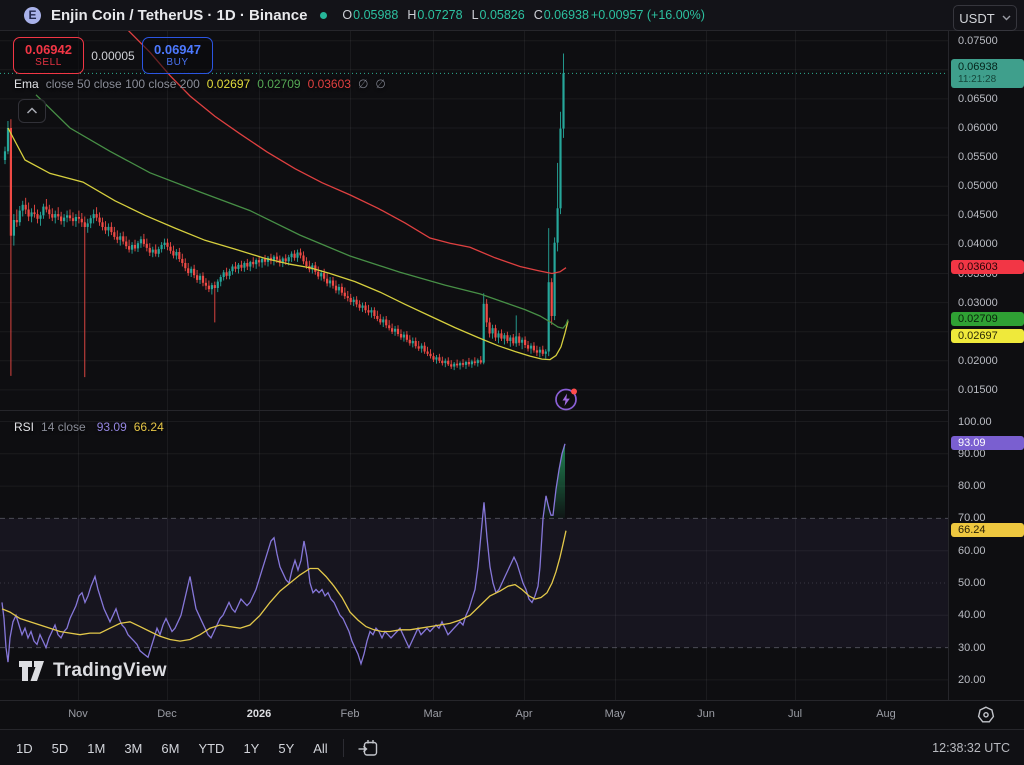  I want to click on clock-utc: 12:38:32 UTC, so click(971, 748).